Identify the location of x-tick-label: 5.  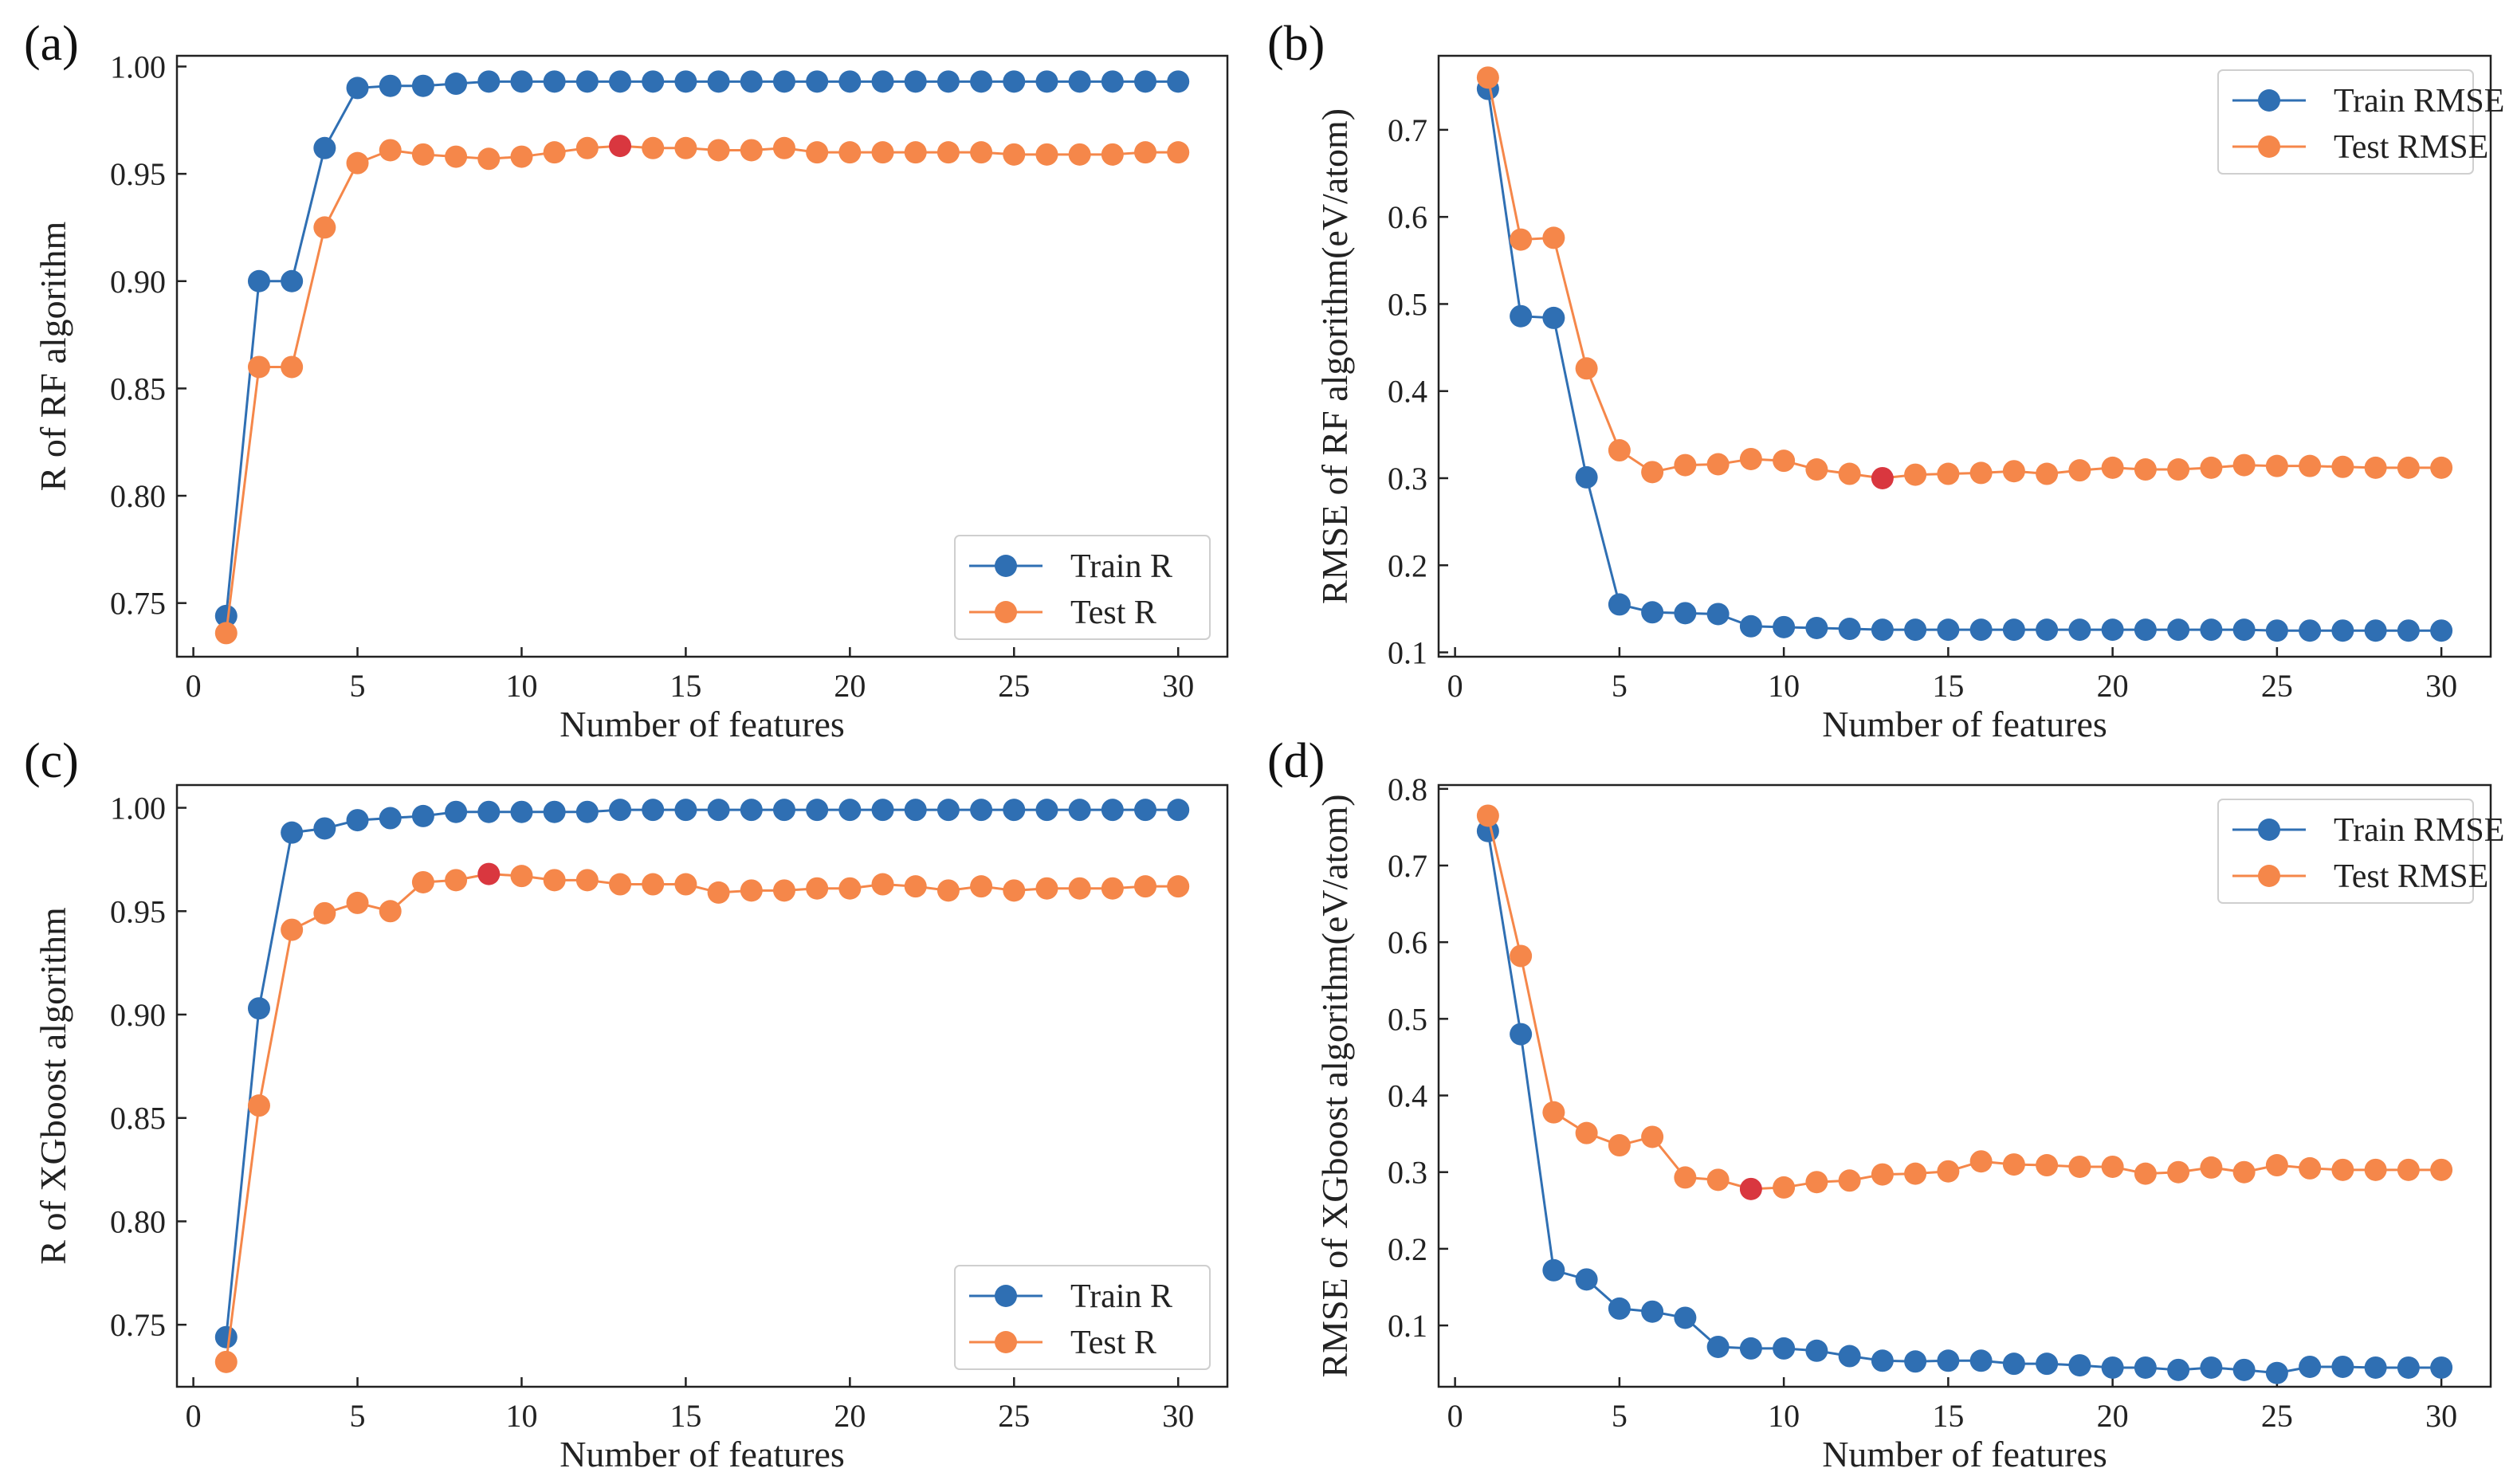
(358, 686).